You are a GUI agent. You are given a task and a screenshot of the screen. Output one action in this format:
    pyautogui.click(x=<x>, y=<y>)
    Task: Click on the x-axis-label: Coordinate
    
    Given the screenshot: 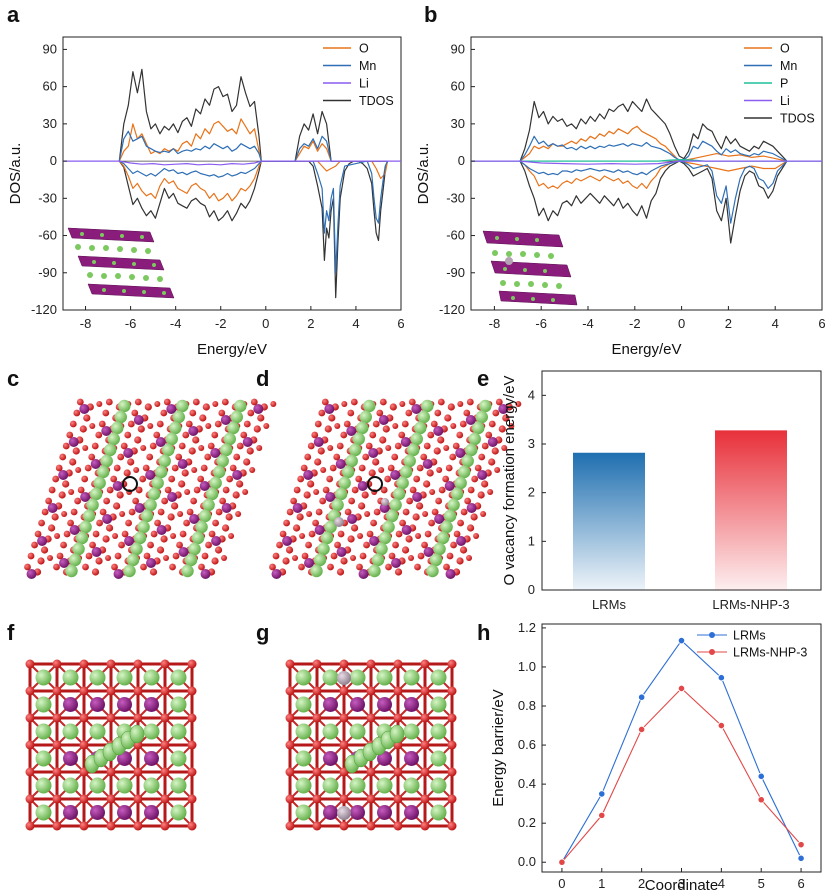 What is the action you would take?
    pyautogui.click(x=681, y=885)
    